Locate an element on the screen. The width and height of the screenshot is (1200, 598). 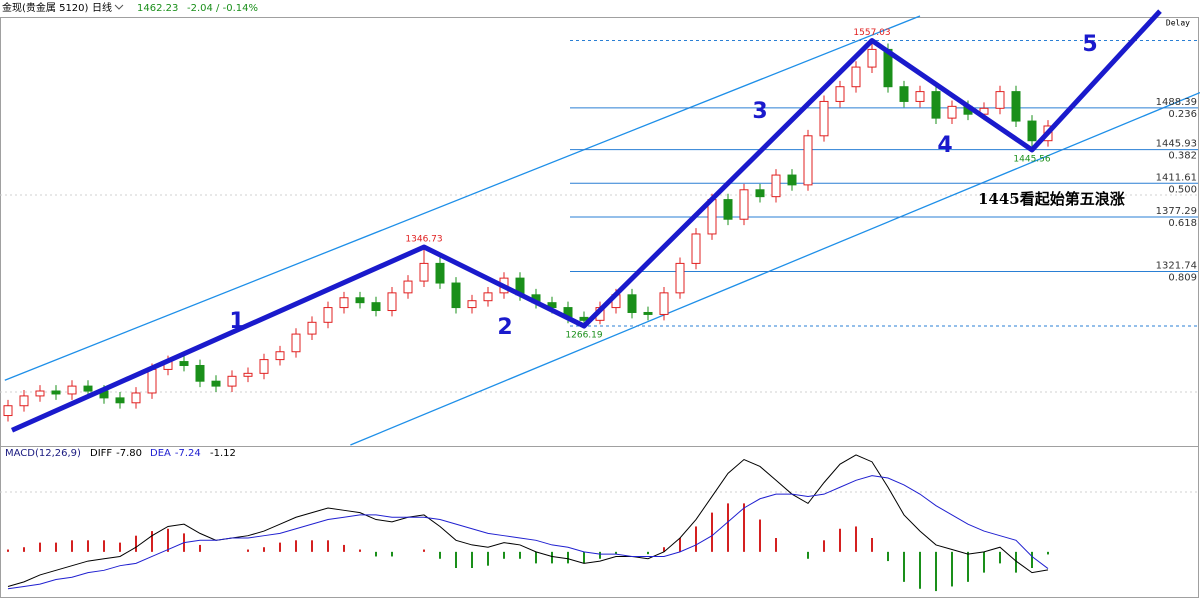
fib-ratio: 0.618 is located at coordinates (1182, 223).